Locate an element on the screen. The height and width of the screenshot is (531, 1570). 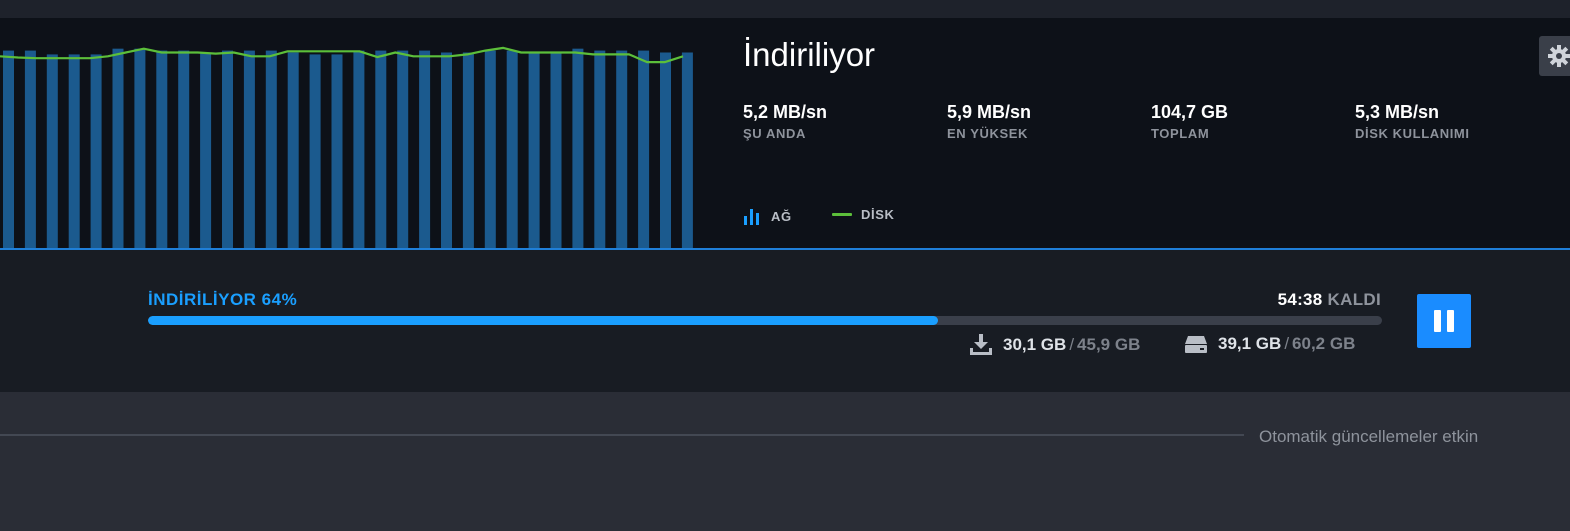
disk-size-total: 60,2 GB is located at coordinates (1324, 343).